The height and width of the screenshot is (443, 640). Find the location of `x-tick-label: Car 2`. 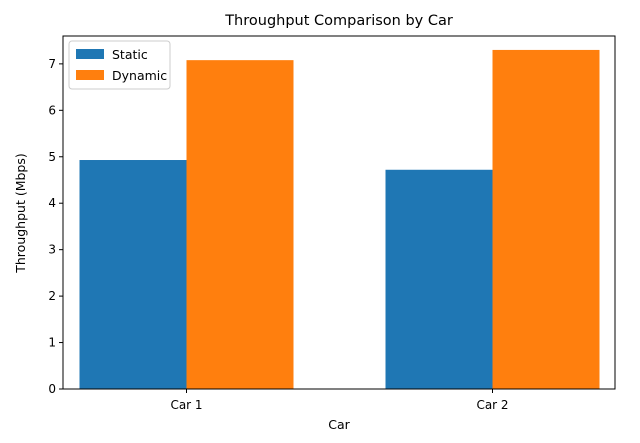

x-tick-label: Car 2 is located at coordinates (492, 405).